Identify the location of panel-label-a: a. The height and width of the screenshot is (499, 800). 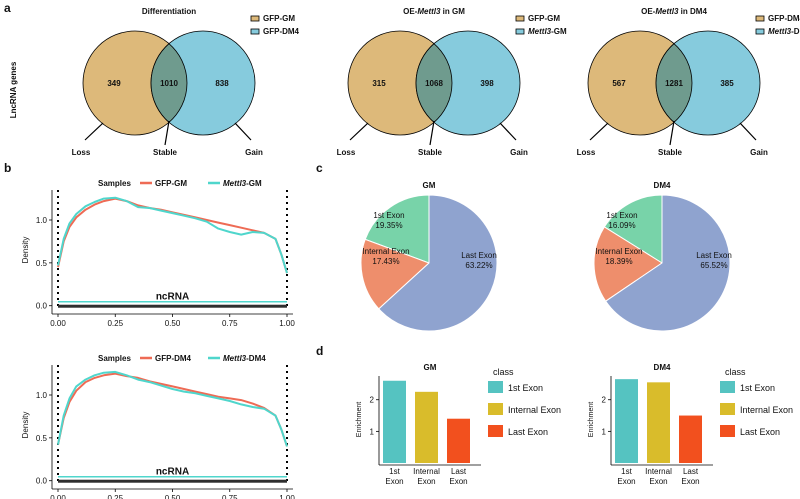
(7, 8).